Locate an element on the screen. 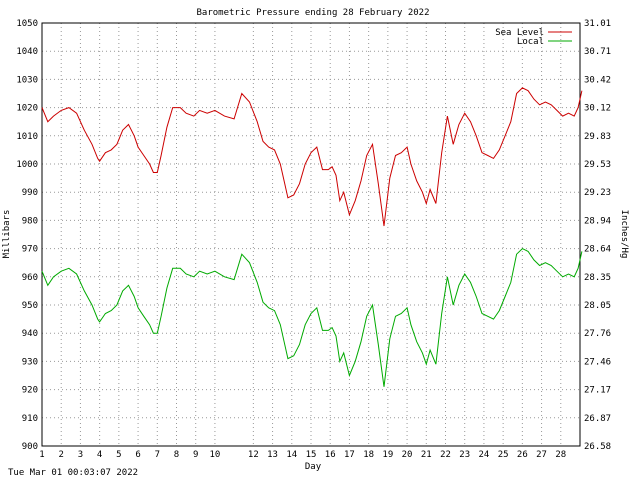 The height and width of the screenshot is (480, 640). y-tick-label: 940 is located at coordinates (30, 334).